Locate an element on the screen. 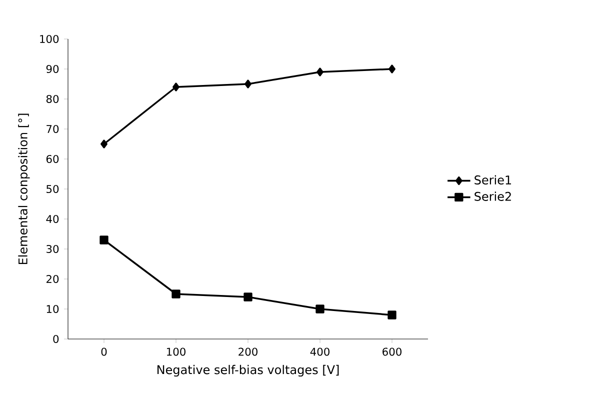 Image resolution: width=616 pixels, height=403 pixels. y-tick-label: 0 is located at coordinates (56, 339).